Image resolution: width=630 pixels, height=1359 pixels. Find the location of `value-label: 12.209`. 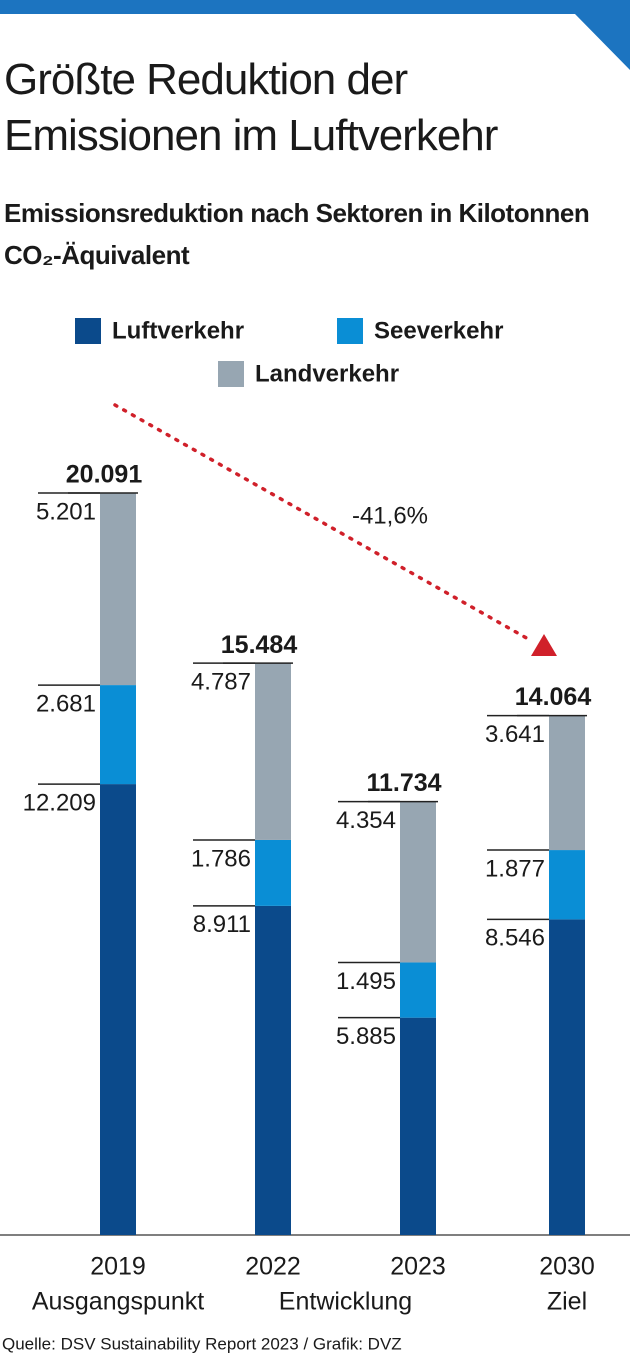

value-label: 12.209 is located at coordinates (59, 802).